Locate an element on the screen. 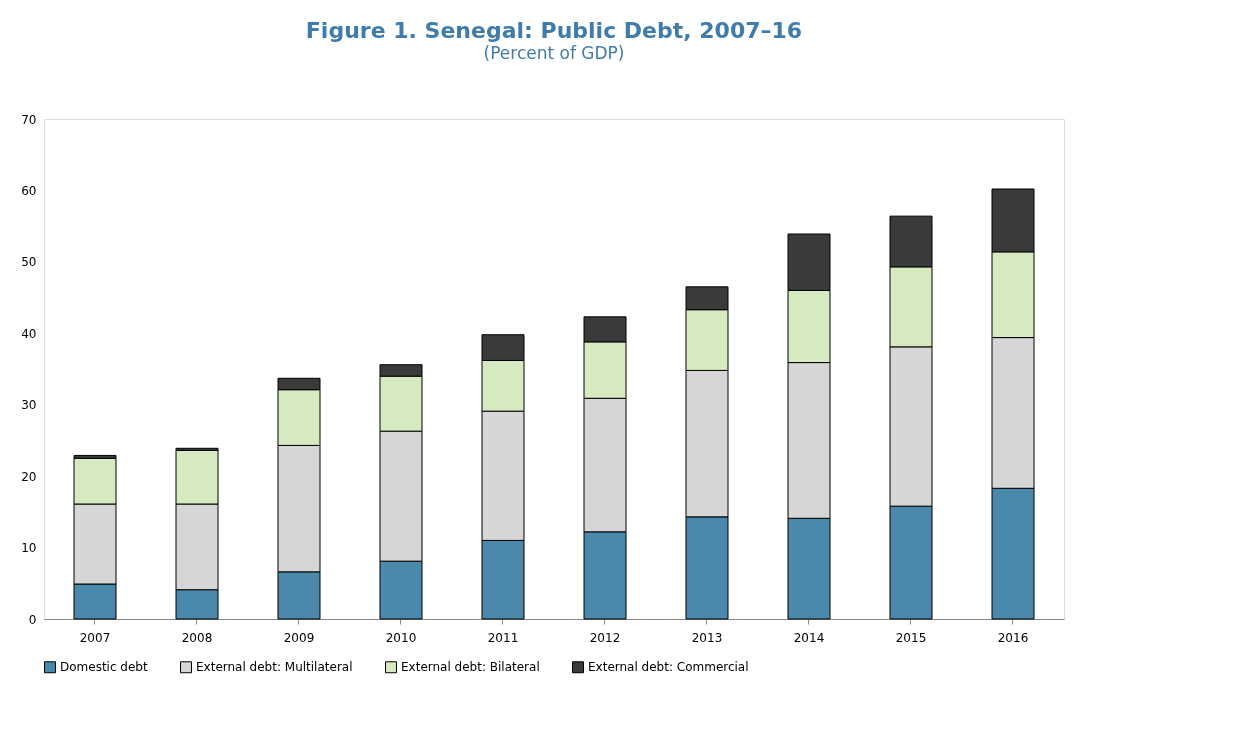 This screenshot has height=738, width=1238. x-tick-label: 2015 is located at coordinates (911, 637).